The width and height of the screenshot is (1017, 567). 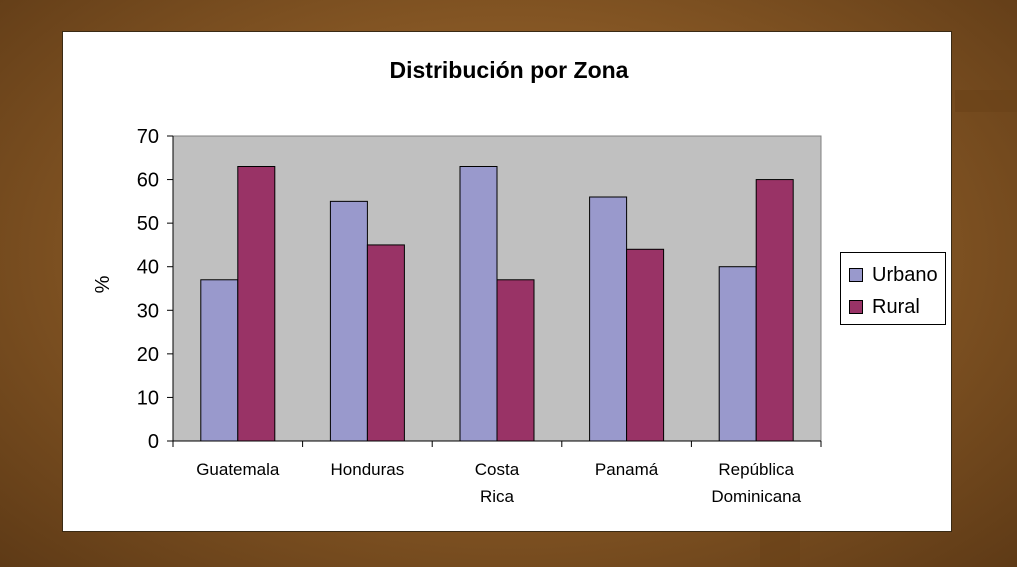 I want to click on x-category-label: Guatemala, so click(x=238, y=469).